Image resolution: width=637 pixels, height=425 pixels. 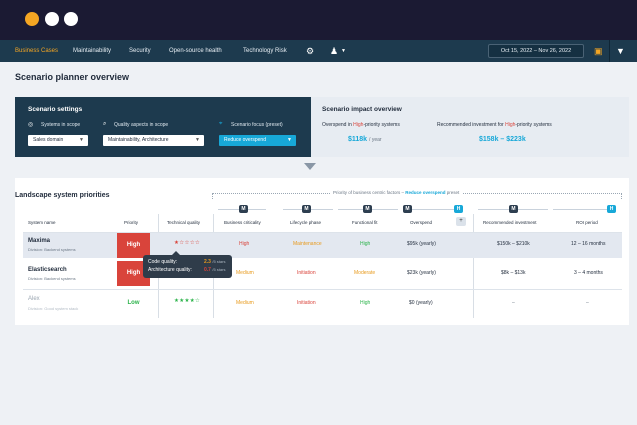 I want to click on user-icon: ♟, so click(x=334, y=51).